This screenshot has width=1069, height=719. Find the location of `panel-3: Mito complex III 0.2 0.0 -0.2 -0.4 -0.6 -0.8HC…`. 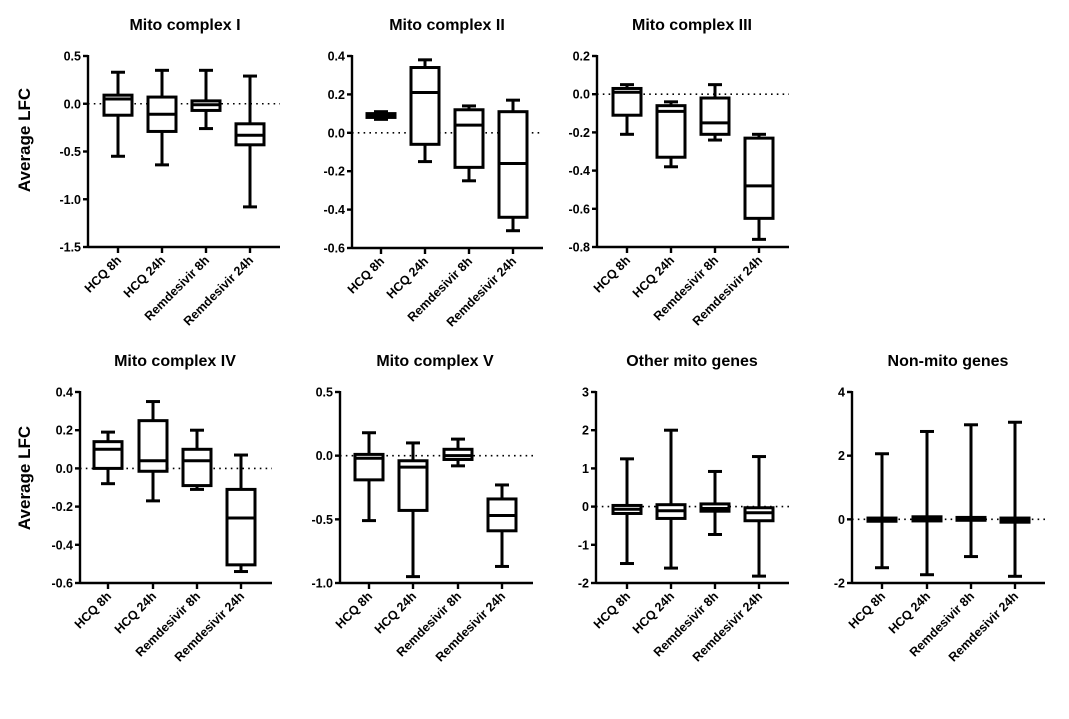

panel-3: Mito complex III 0.2 0.0 -0.2 -0.4 -0.6 -0.8HC… is located at coordinates (678, 172).